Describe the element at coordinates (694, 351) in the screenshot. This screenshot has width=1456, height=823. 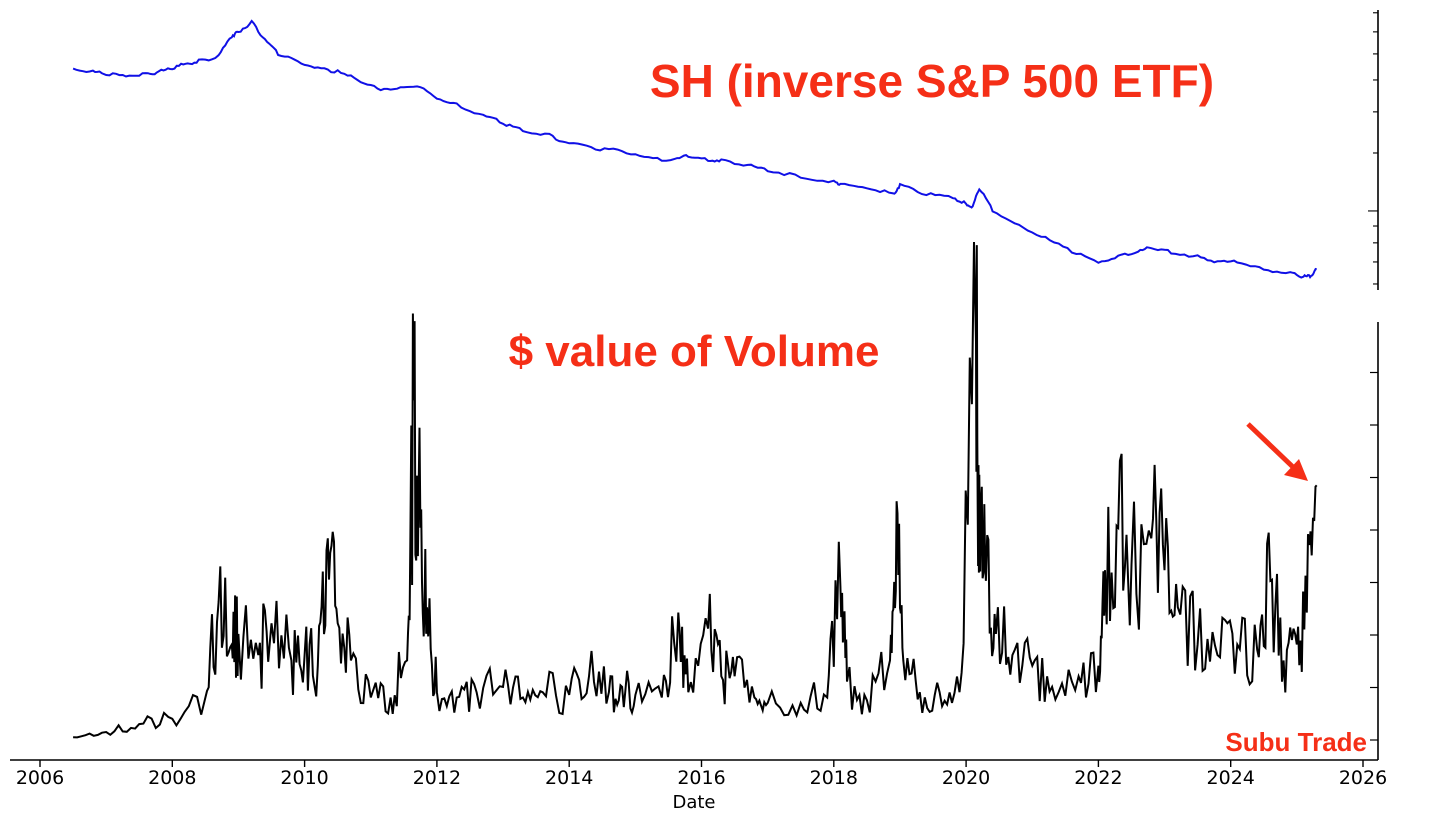
I see `volume-annotation-title: $ value of Volume` at that location.